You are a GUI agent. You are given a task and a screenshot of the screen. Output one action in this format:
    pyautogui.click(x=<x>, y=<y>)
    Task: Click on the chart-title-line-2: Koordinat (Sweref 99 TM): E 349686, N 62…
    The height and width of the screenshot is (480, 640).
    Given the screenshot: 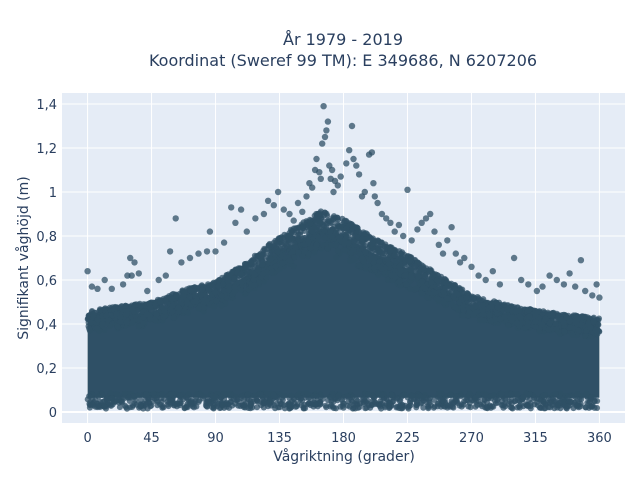 What is the action you would take?
    pyautogui.click(x=343, y=60)
    